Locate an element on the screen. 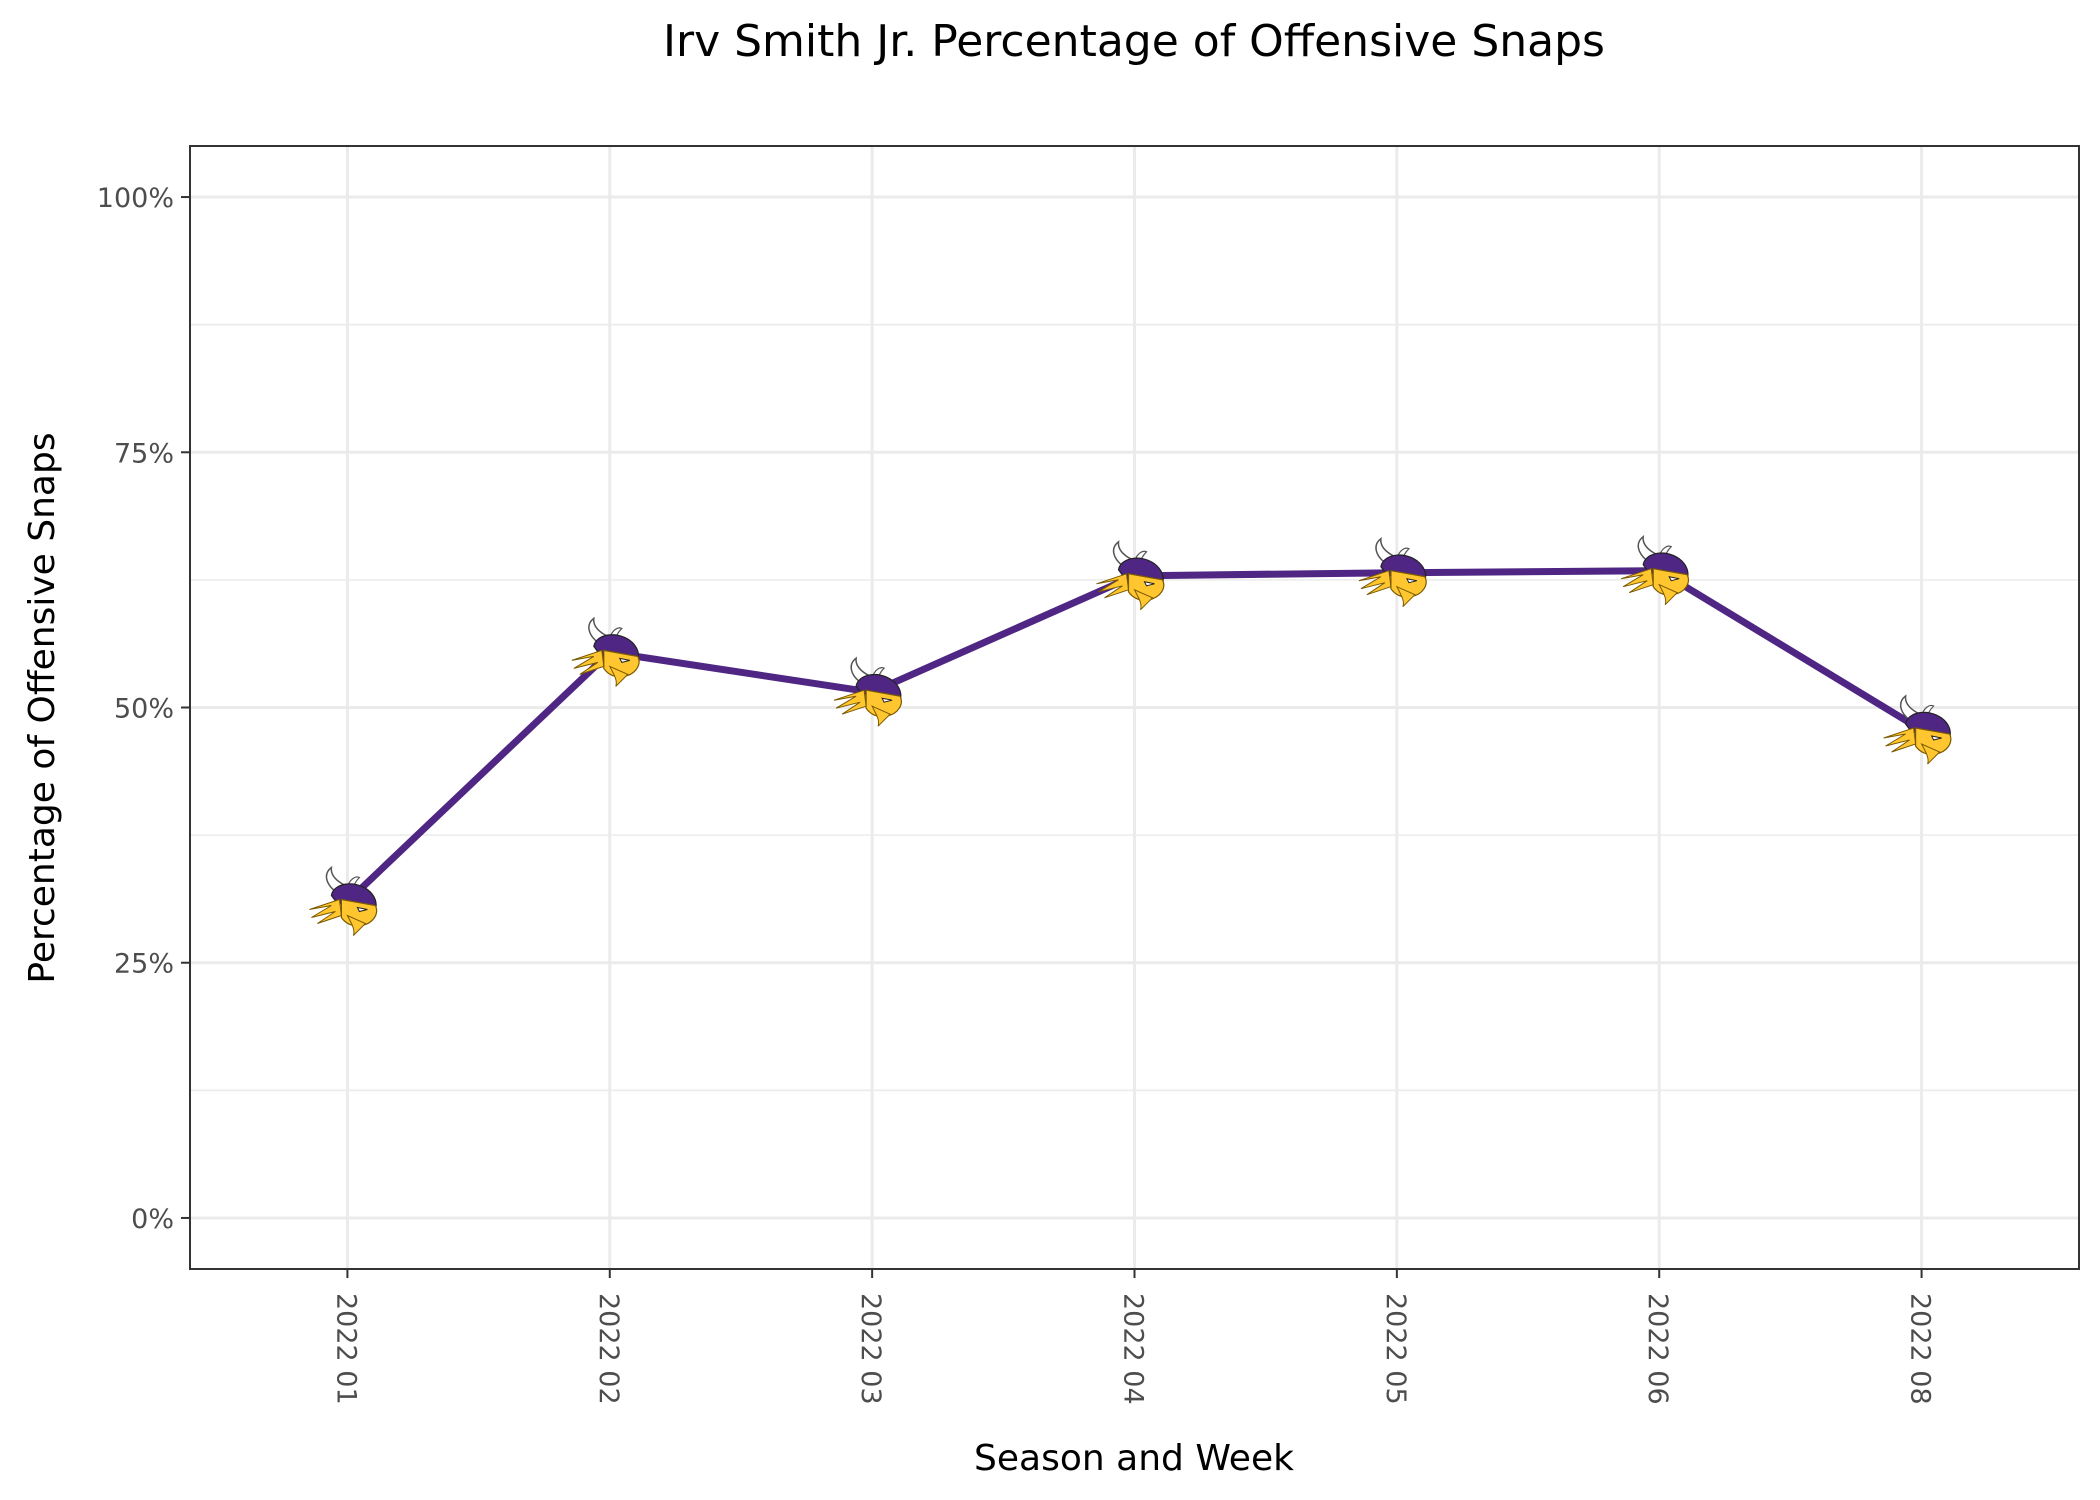 The width and height of the screenshot is (2100, 1500). x-axis-title: Season and Week is located at coordinates (1134, 1458).